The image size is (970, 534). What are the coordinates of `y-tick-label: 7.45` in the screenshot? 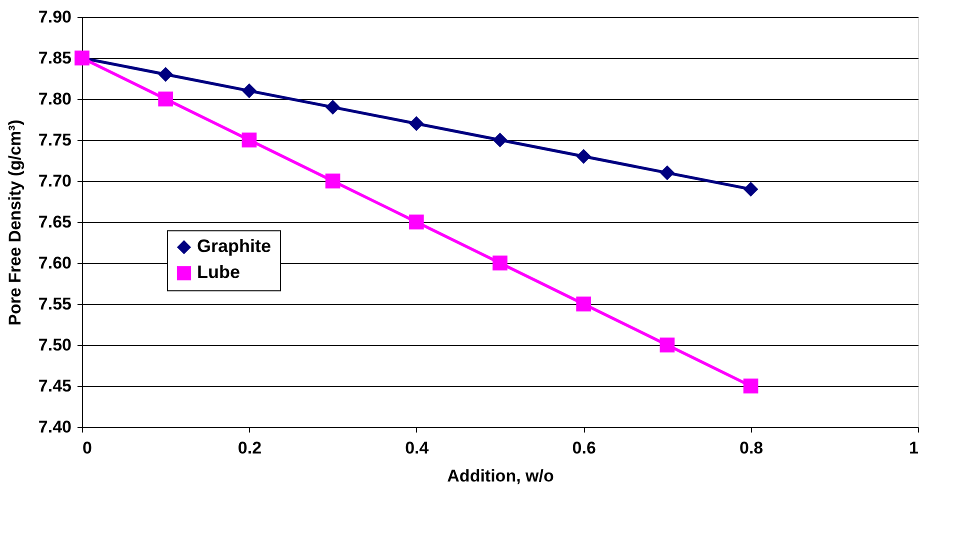 It's located at (55, 386).